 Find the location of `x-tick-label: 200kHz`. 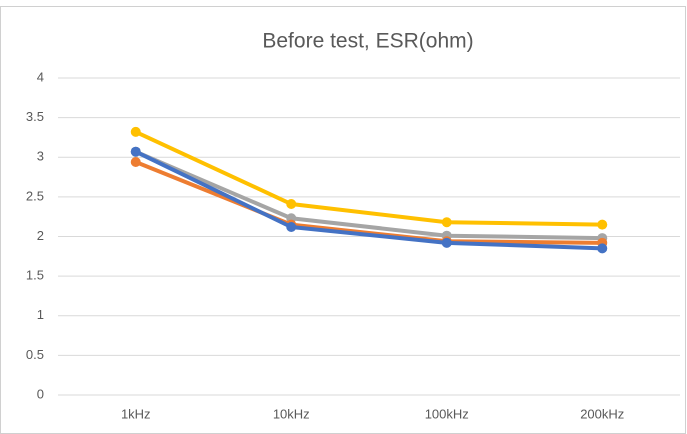

x-tick-label: 200kHz is located at coordinates (602, 413).